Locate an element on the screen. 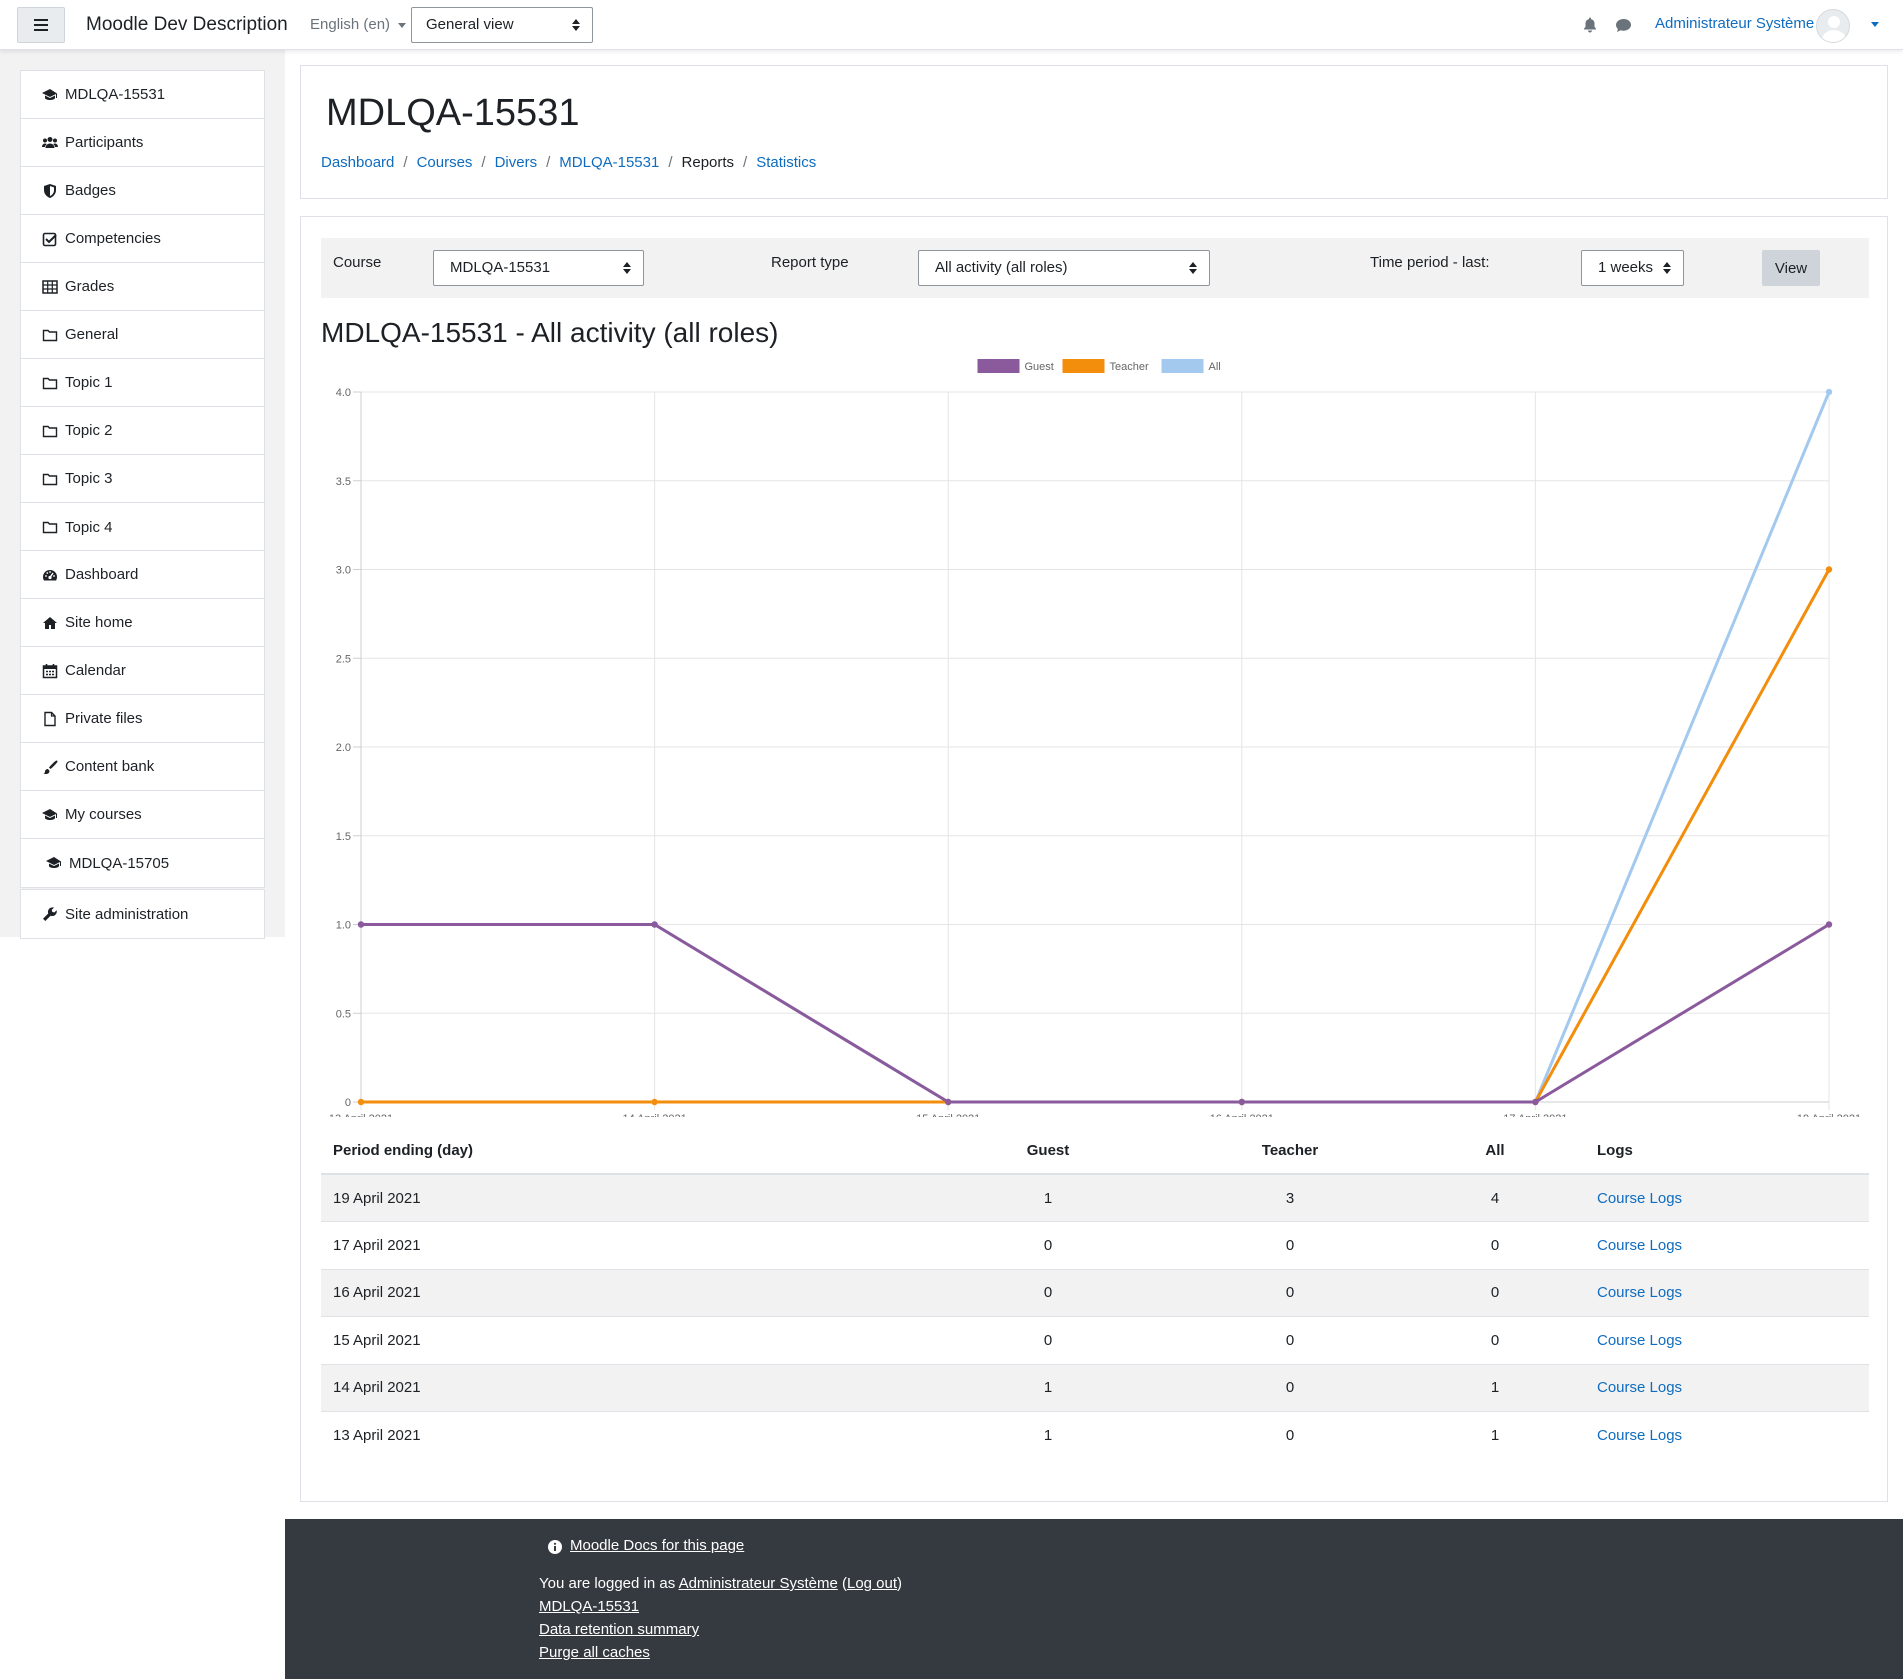 The width and height of the screenshot is (1903, 1679). course-select: MDLQA-15531 is located at coordinates (538, 268).